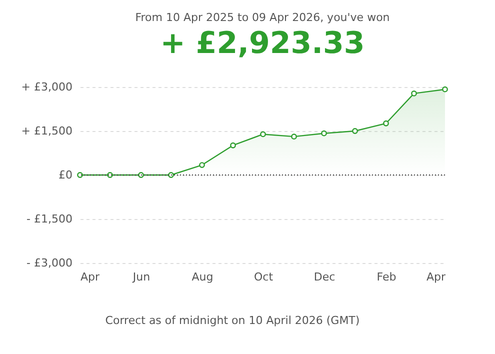 Image resolution: width=495 pixels, height=354 pixels. Describe the element at coordinates (46, 131) in the screenshot. I see `y-tick-label: + £1,500` at that location.